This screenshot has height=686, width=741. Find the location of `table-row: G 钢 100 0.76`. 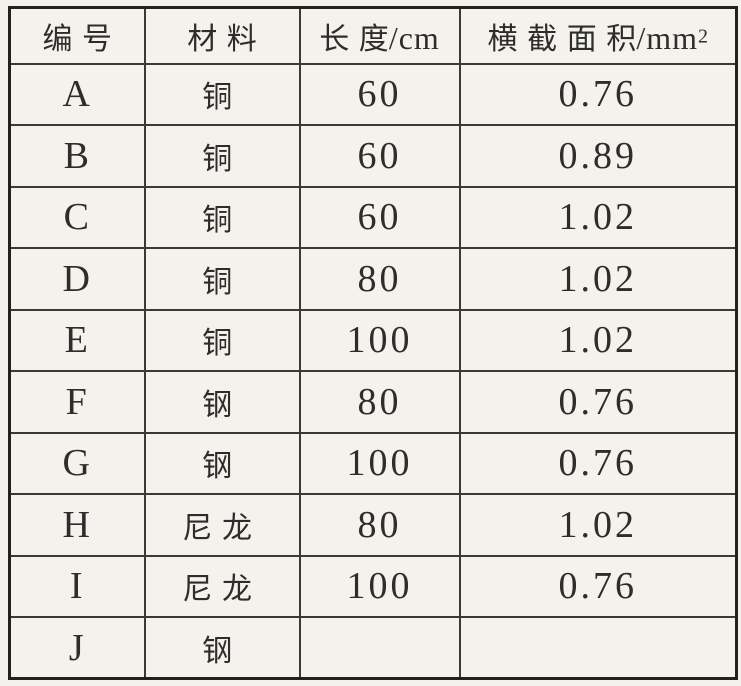

table-row: G 钢 100 0.76 is located at coordinates (373, 463).